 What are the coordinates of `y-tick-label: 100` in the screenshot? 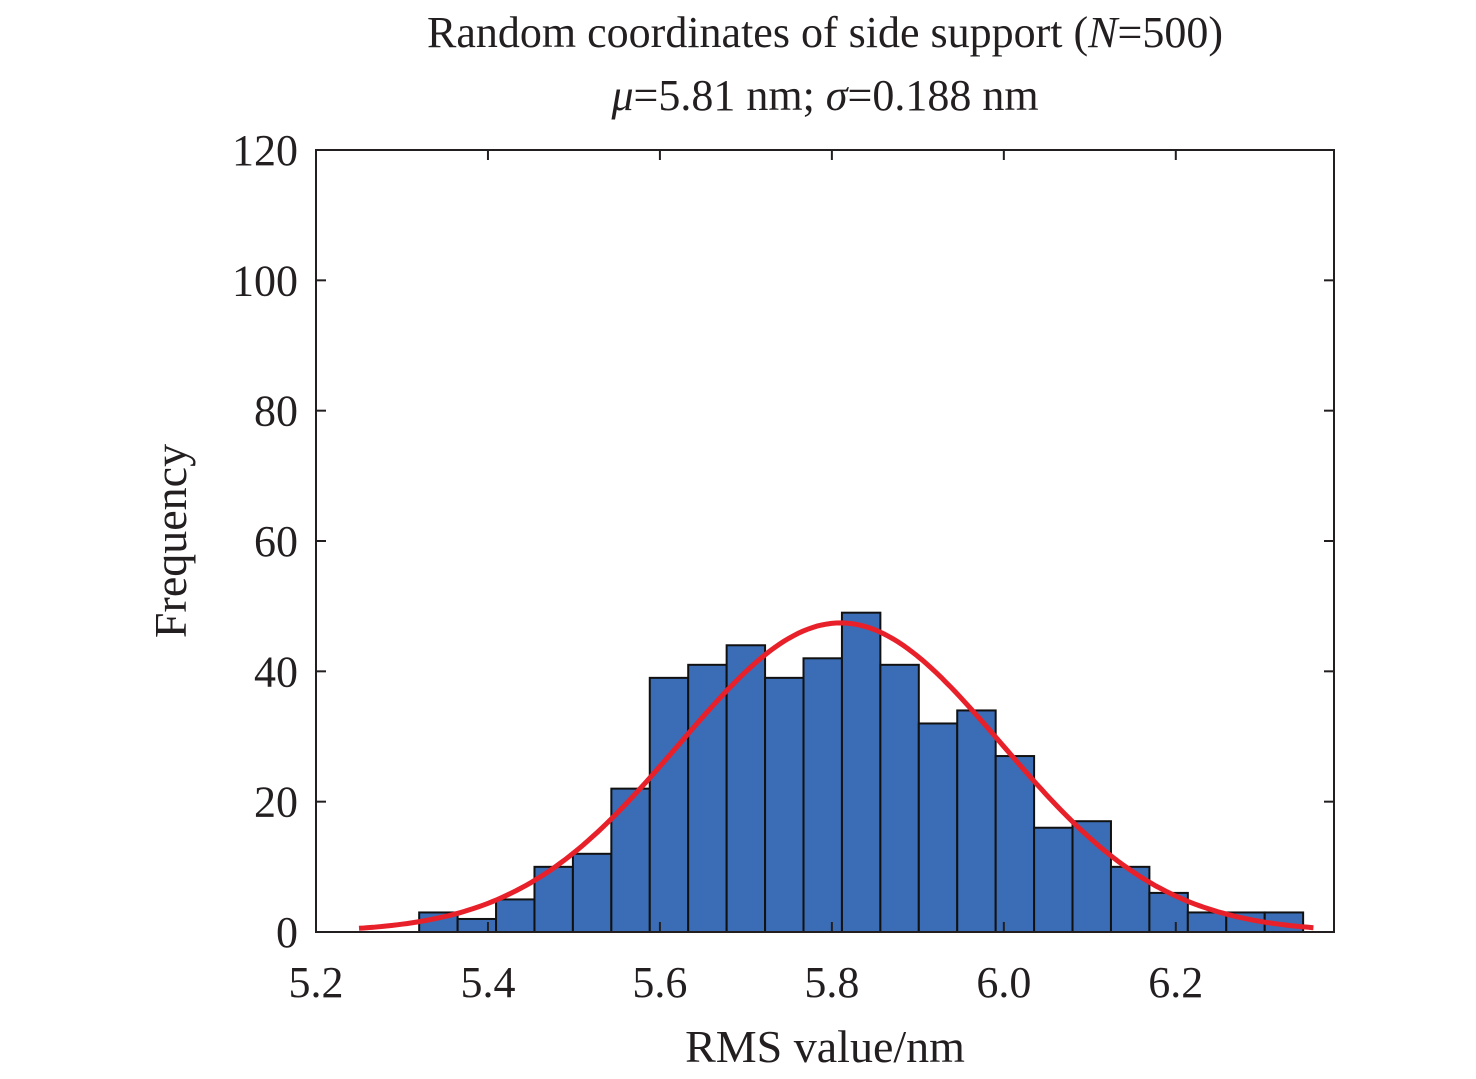 It's located at (265, 280).